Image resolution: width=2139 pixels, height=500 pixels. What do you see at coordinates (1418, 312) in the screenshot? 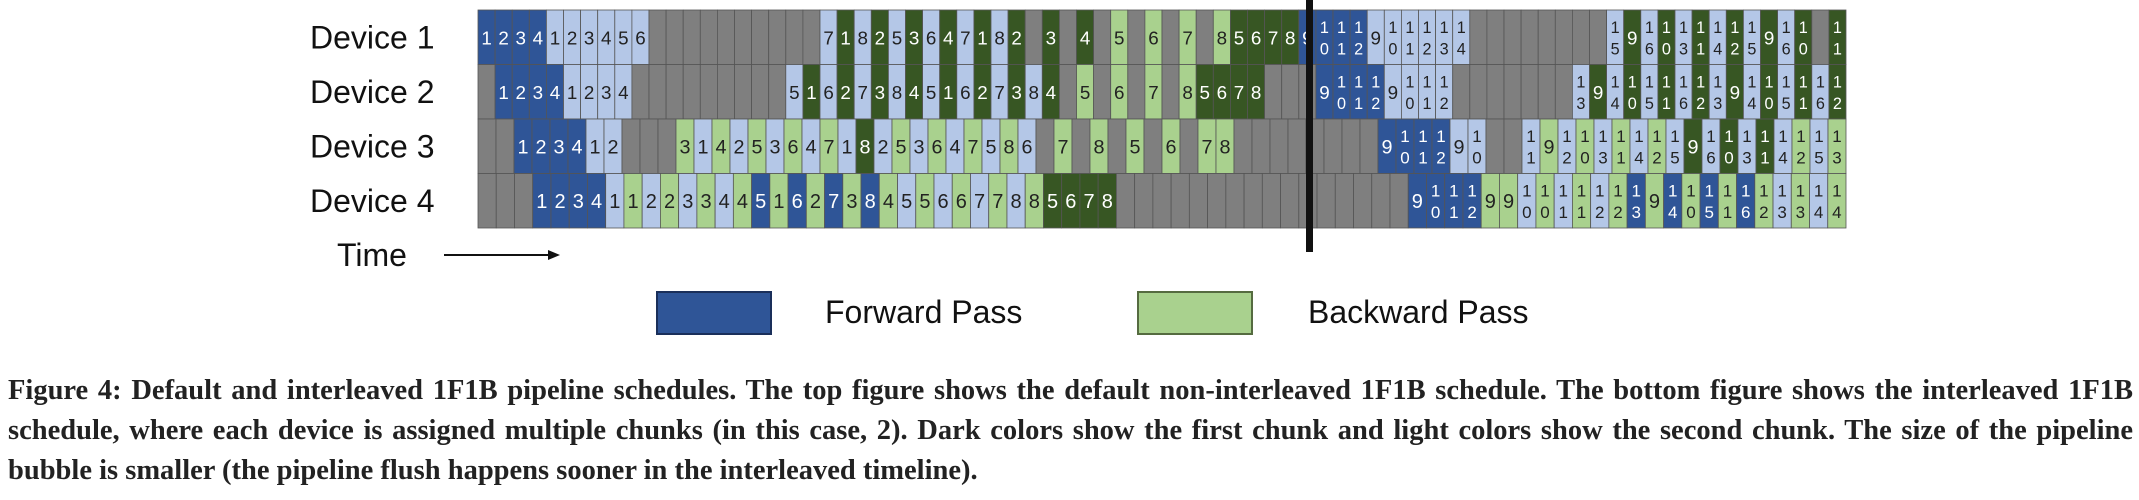
I see `legend-backward-label: Backward Pass` at bounding box center [1418, 312].